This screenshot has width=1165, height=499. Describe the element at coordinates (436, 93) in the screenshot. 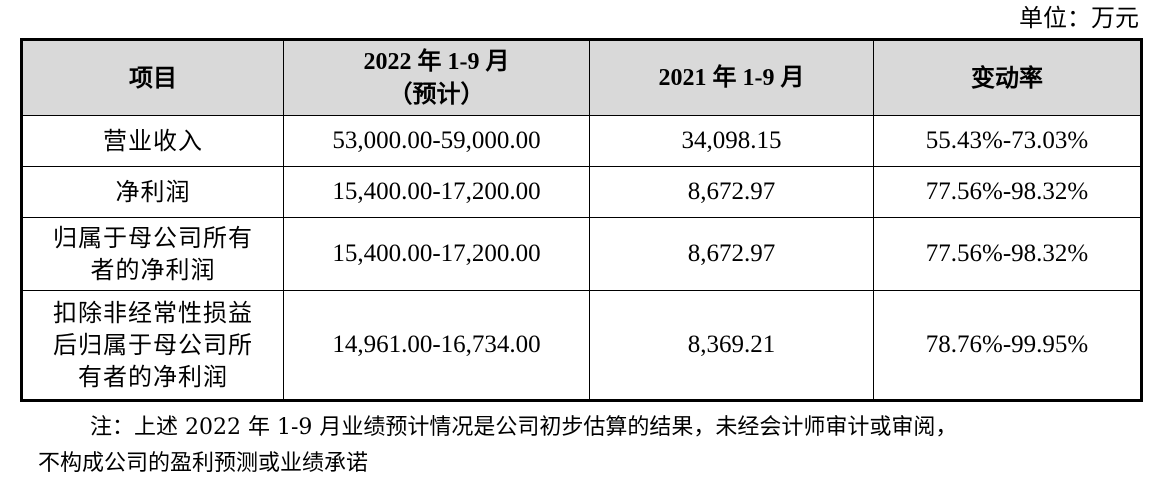

I see `header-2022-sublabel: （预计）` at that location.